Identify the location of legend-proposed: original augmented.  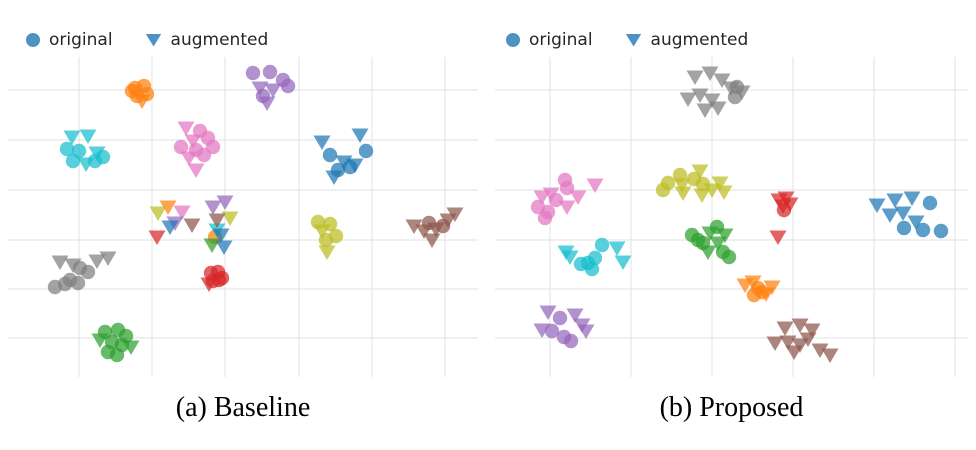
(627, 40).